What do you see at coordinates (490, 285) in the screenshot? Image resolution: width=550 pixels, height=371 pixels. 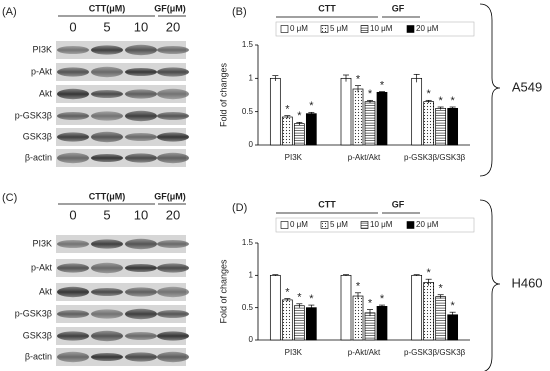 I see `bracket` at bounding box center [490, 285].